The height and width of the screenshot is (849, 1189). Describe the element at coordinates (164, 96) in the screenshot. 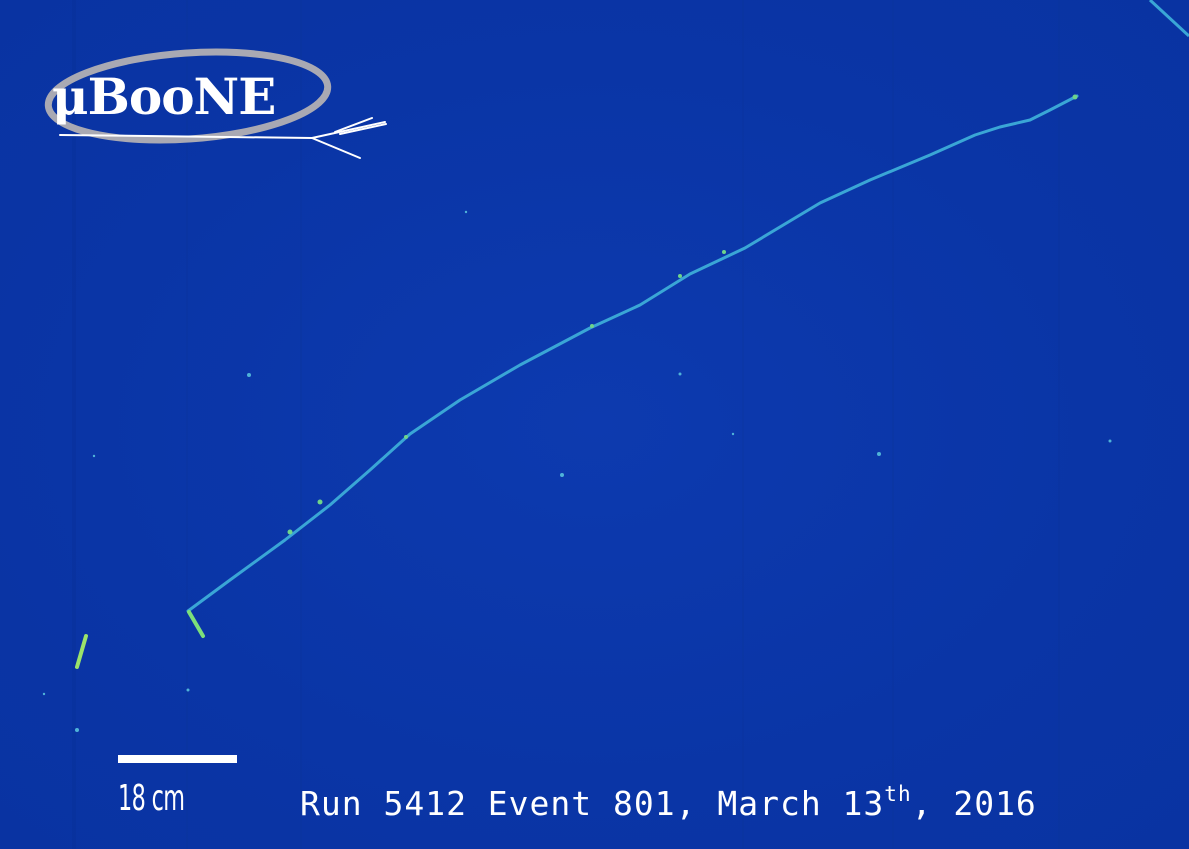

I see `microboone-logo: μBooNE` at that location.